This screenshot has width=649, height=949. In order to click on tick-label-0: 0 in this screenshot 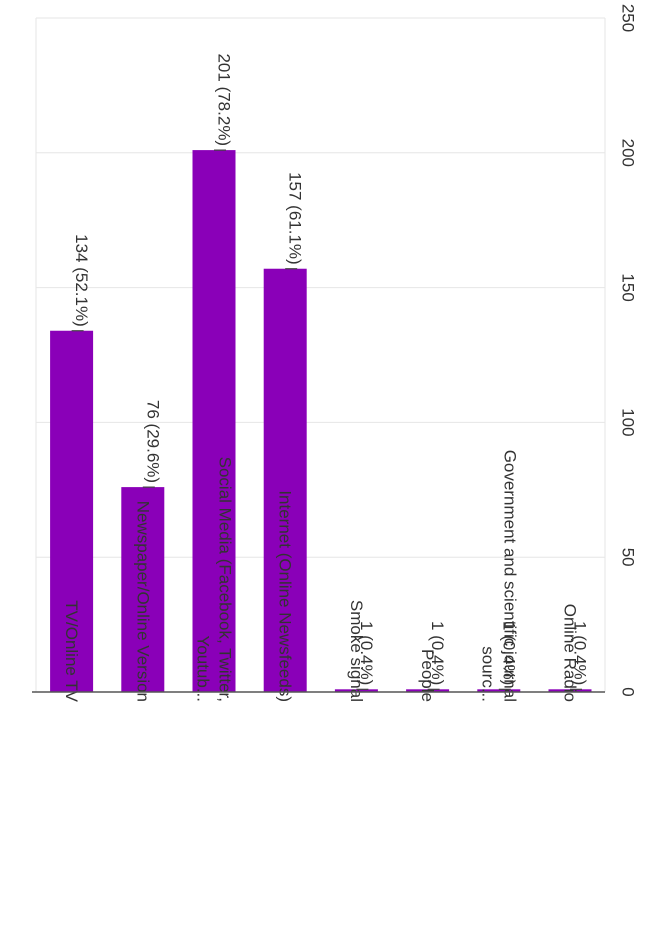, I will do `click(628, 691)`.